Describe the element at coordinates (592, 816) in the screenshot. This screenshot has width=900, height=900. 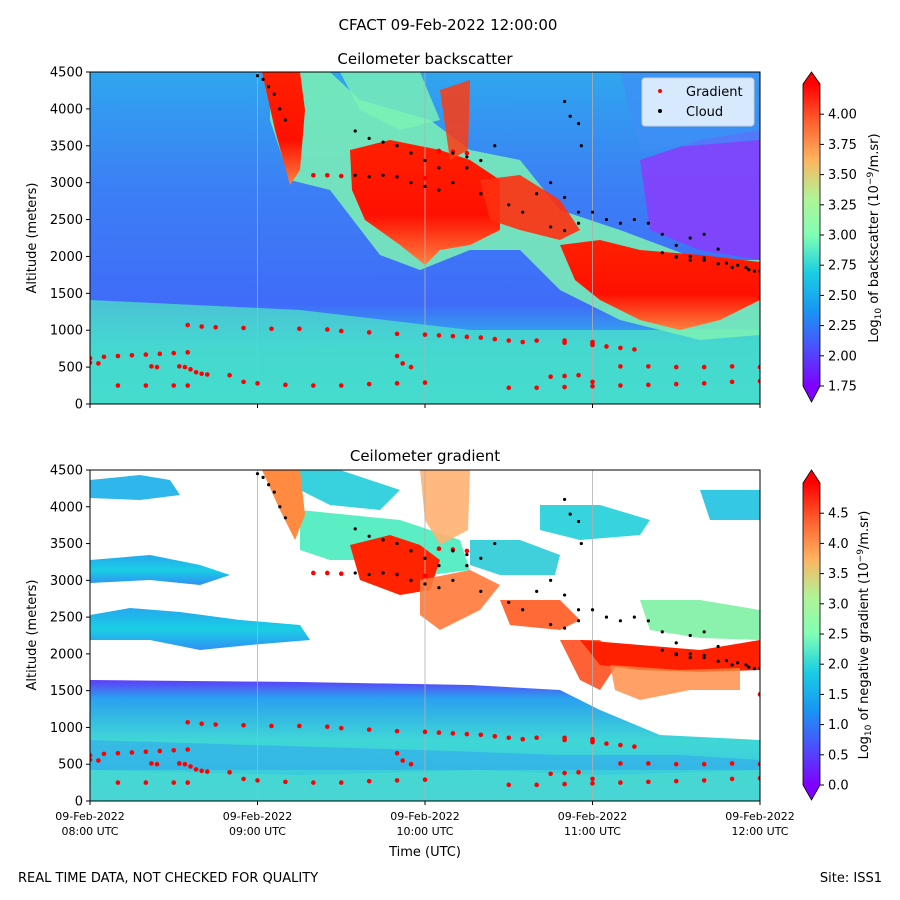
I see `gradient-xtick-date: 09-Feb-2022` at that location.